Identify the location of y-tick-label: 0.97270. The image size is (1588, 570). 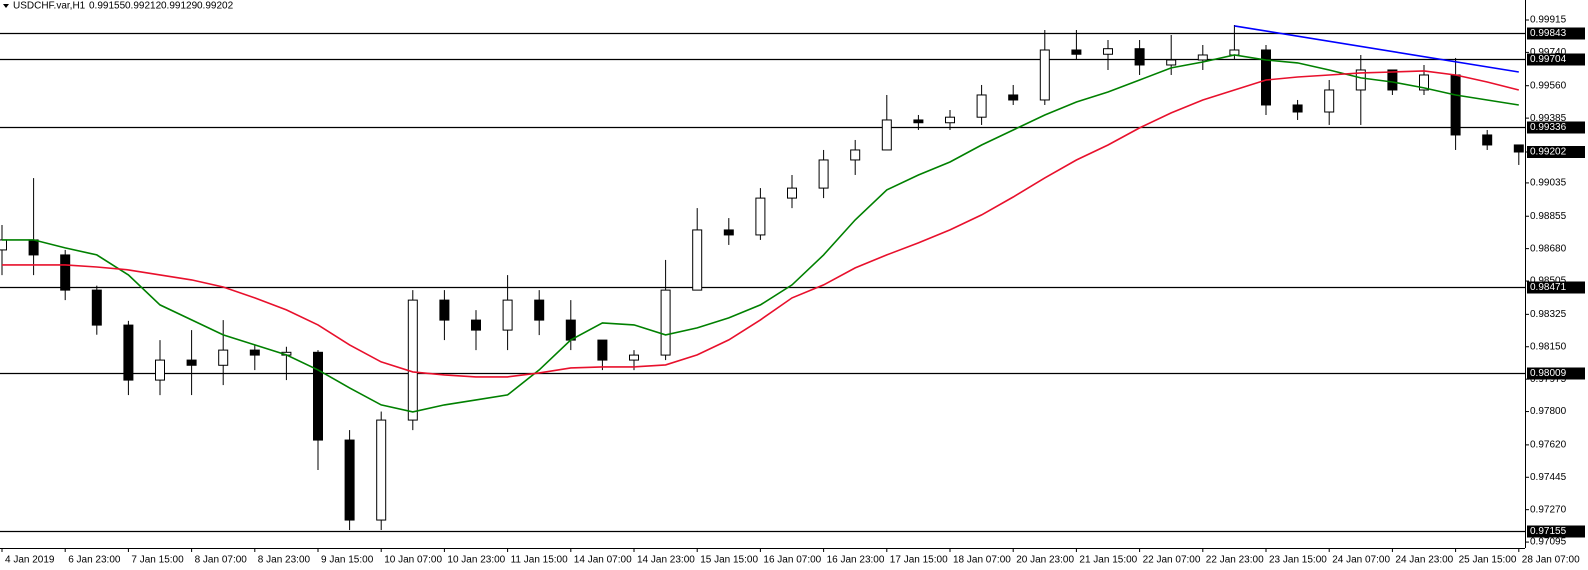
(1548, 509).